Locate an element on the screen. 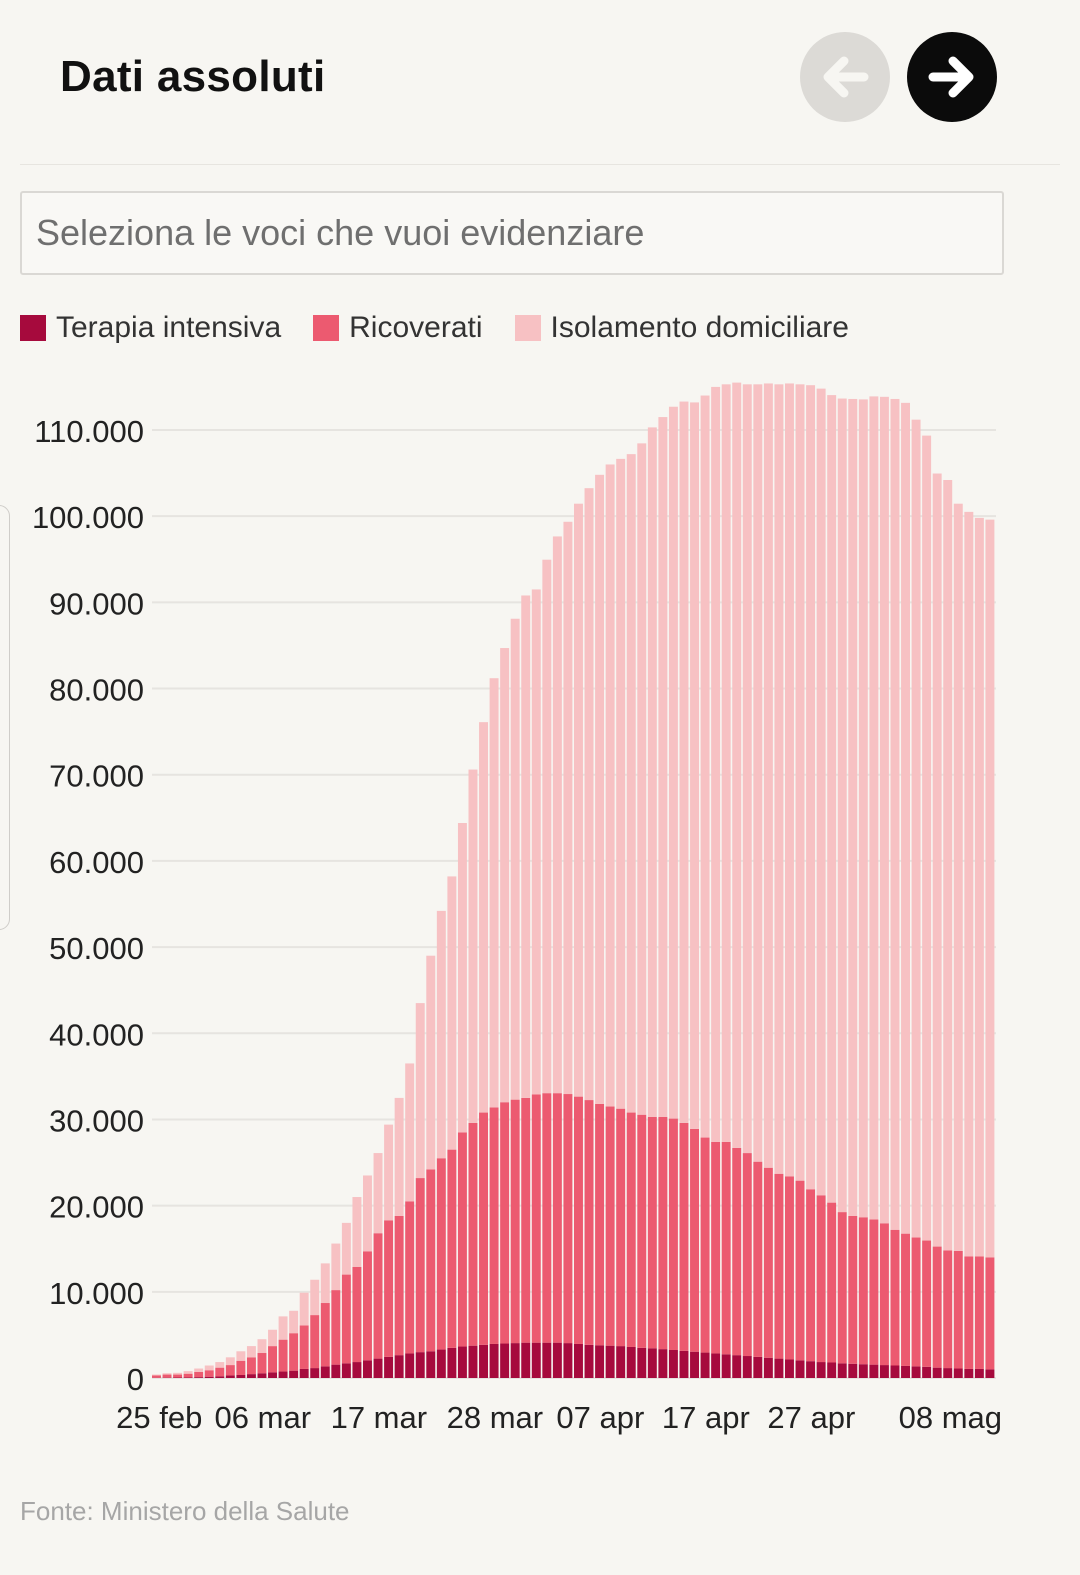 This screenshot has width=1080, height=1575. search-input: Seleziona le voci che vuoi evidenziare is located at coordinates (512, 233).